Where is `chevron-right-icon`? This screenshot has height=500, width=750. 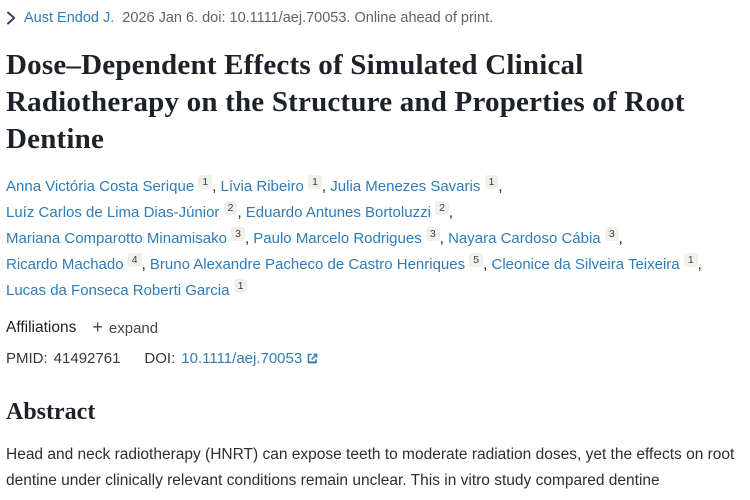 chevron-right-icon is located at coordinates (11, 18).